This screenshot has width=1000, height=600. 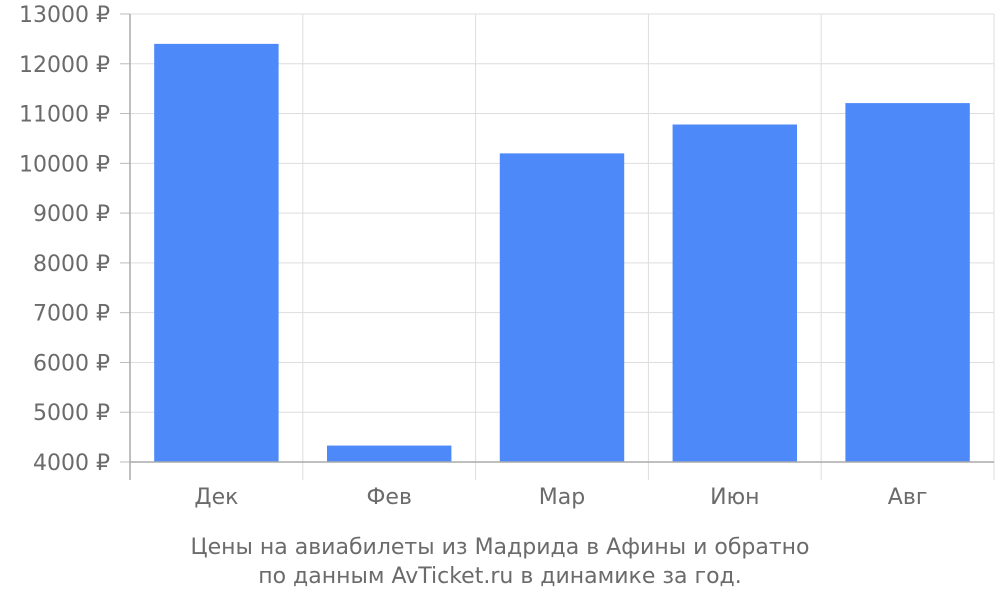 I want to click on y-tick-label: 13000 ₽, so click(x=64, y=15).